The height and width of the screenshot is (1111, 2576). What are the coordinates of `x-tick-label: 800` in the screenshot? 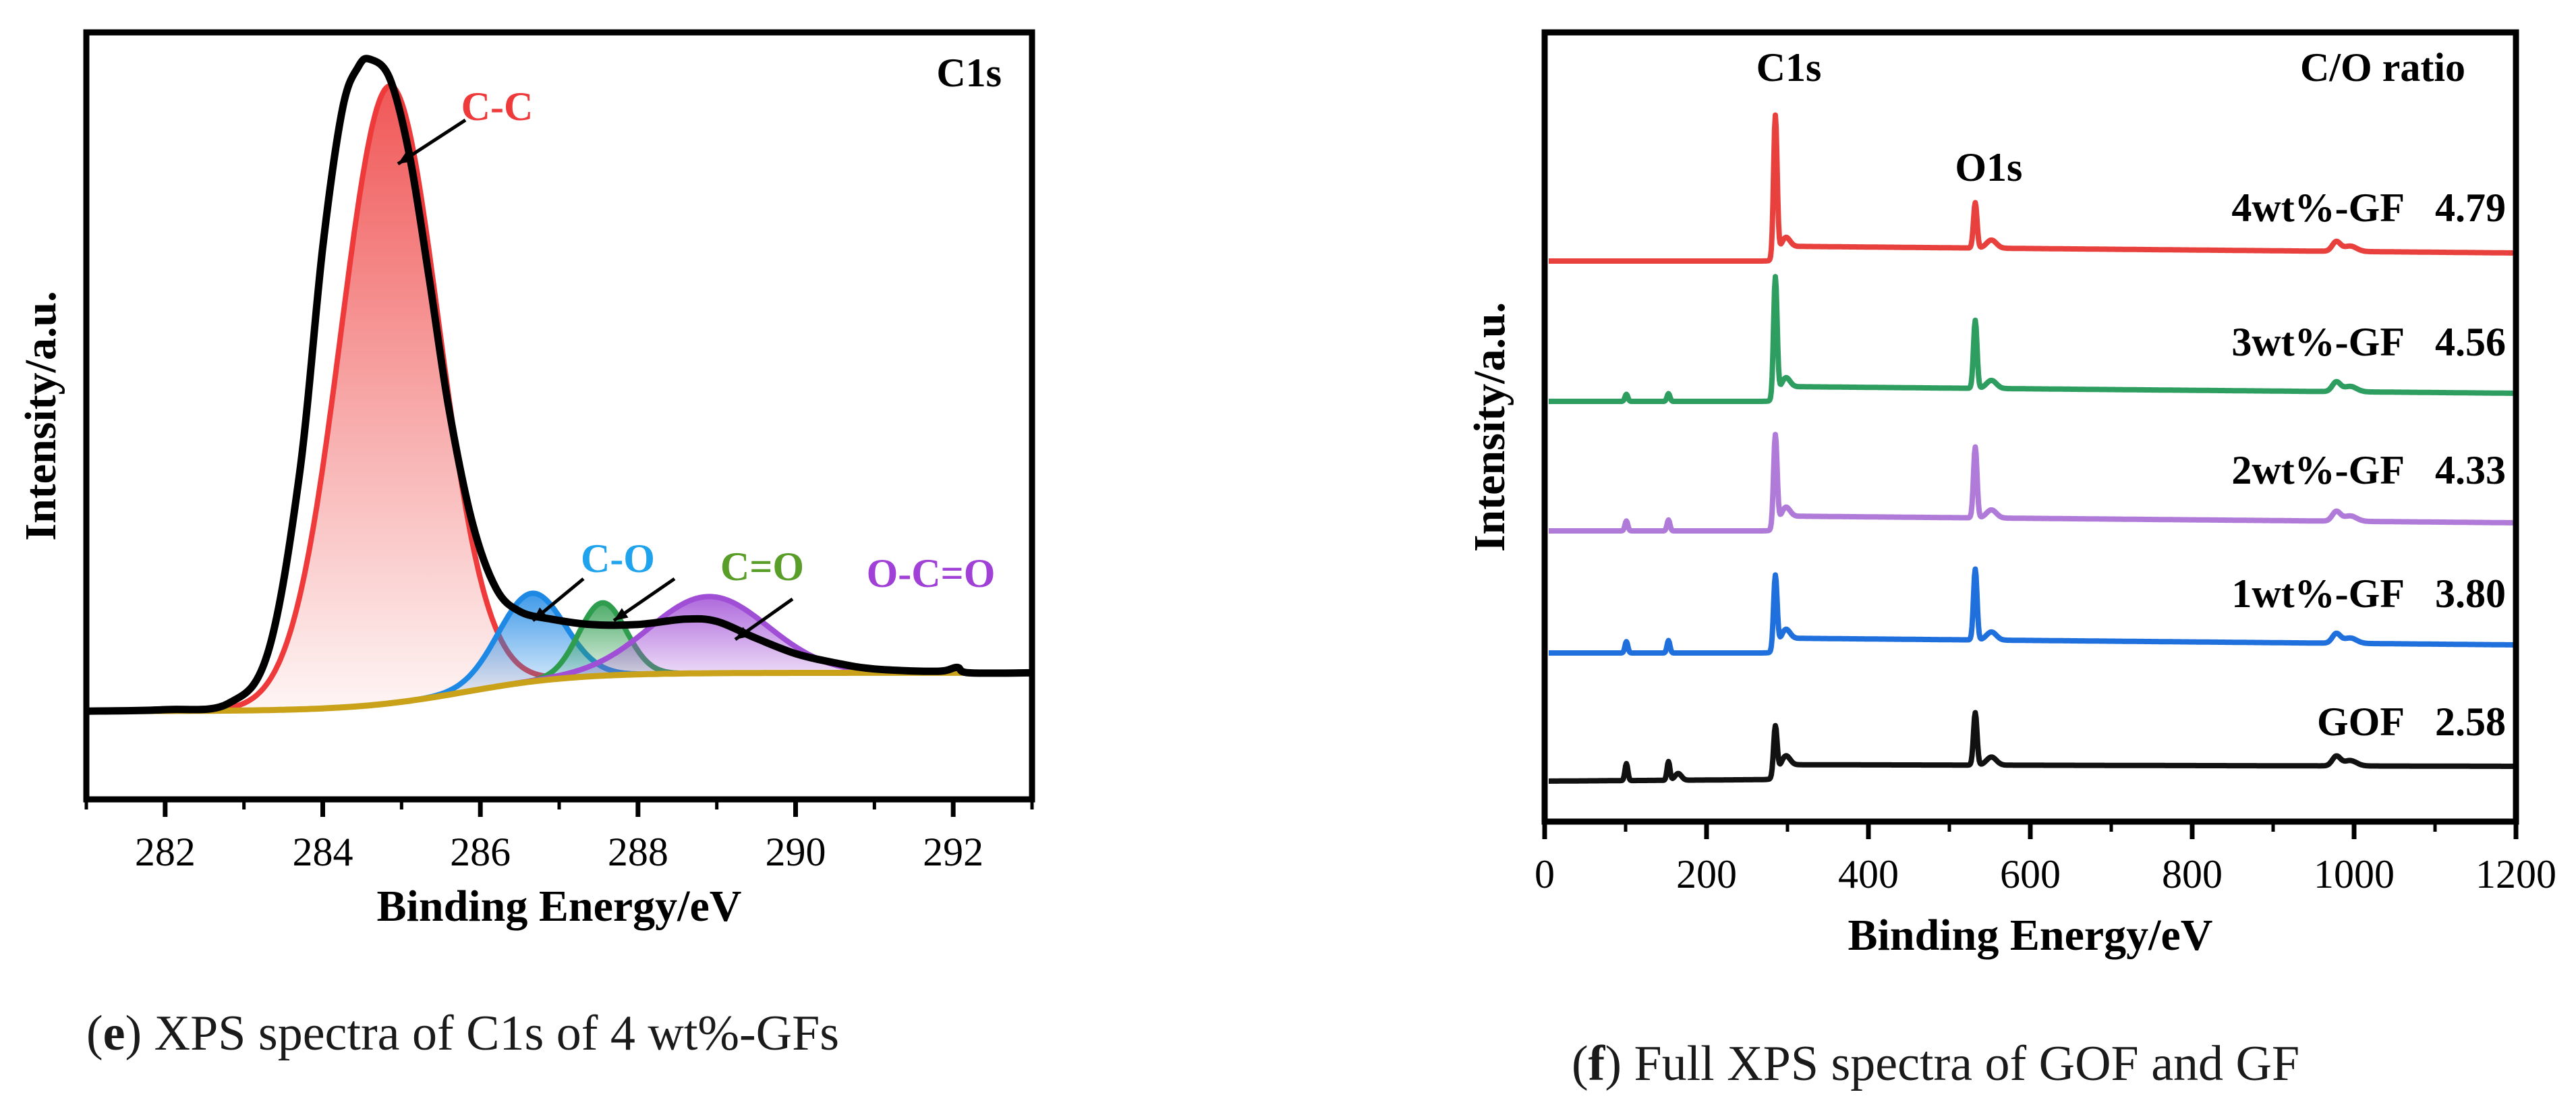 It's located at (2192, 874).